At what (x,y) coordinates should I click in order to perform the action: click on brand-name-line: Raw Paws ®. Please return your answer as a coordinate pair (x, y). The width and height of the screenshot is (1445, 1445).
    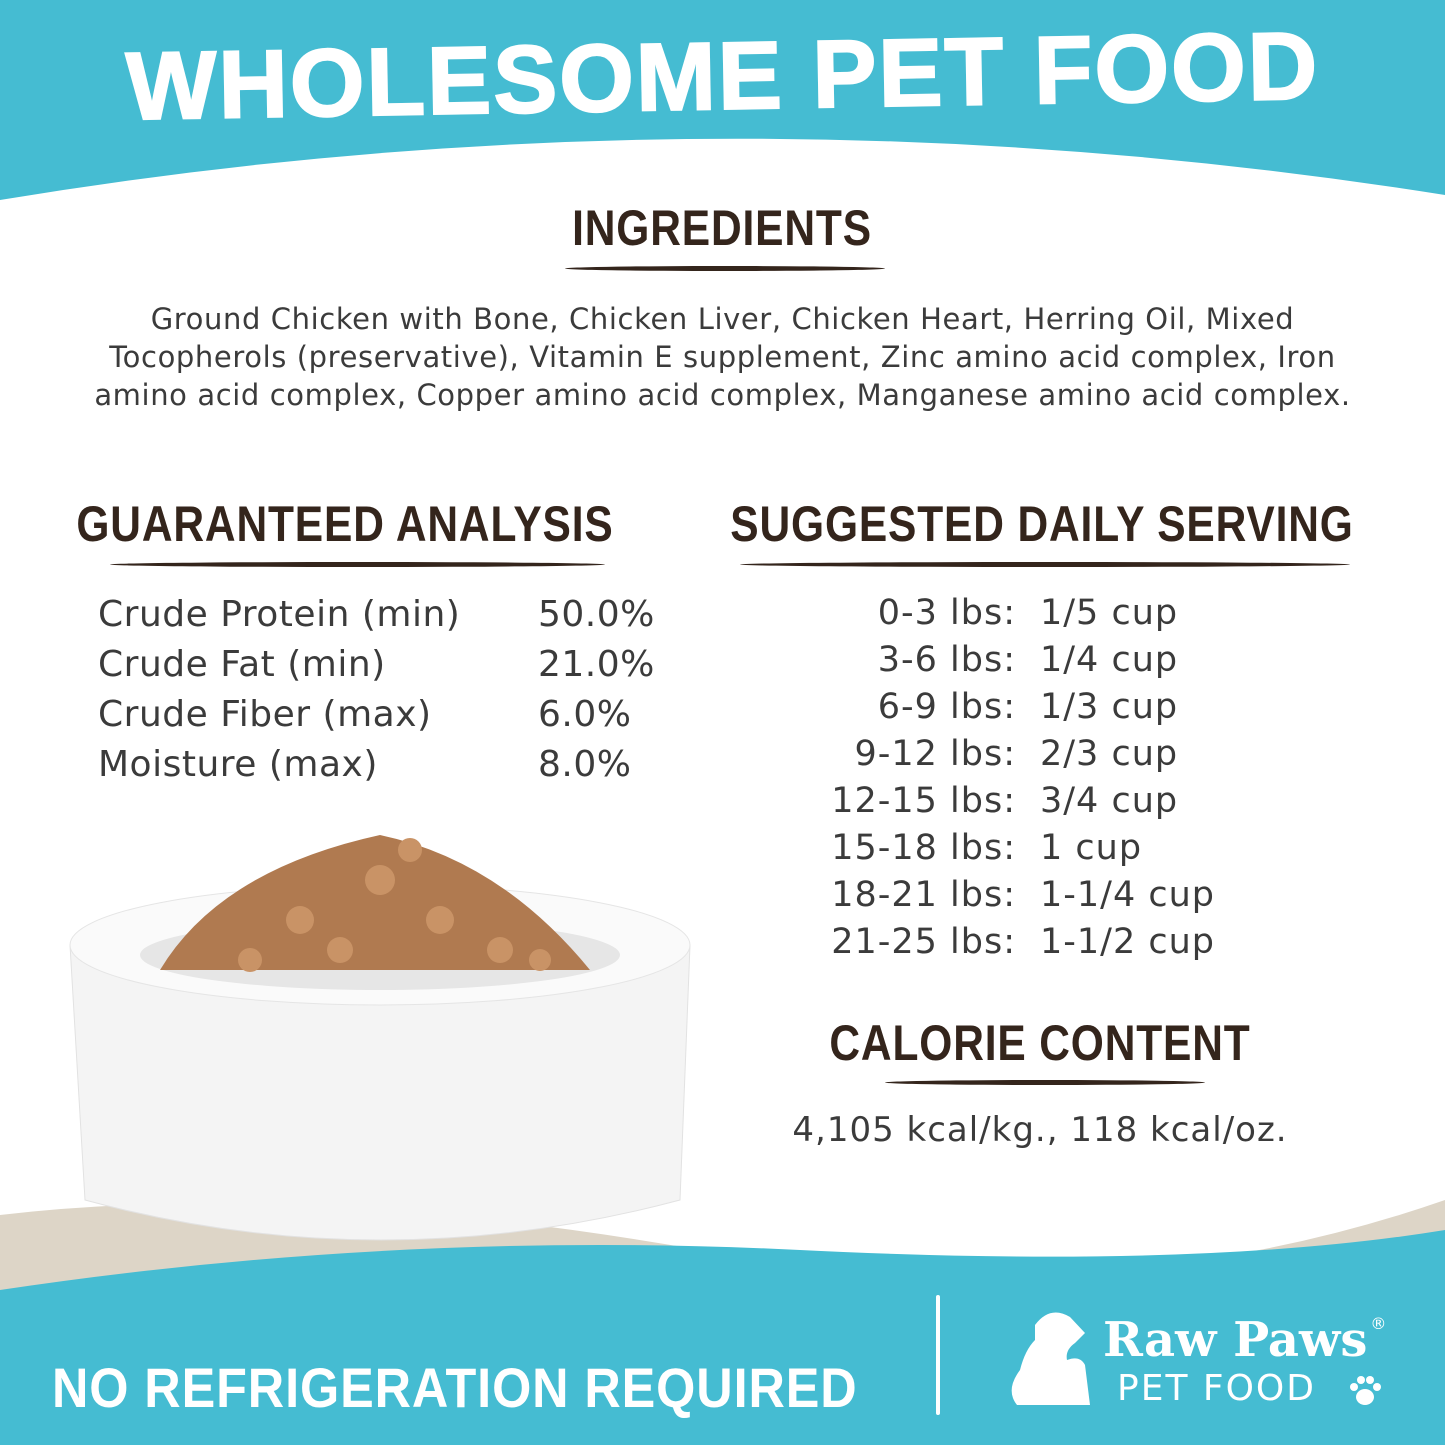
    Looking at the image, I should click on (1244, 1340).